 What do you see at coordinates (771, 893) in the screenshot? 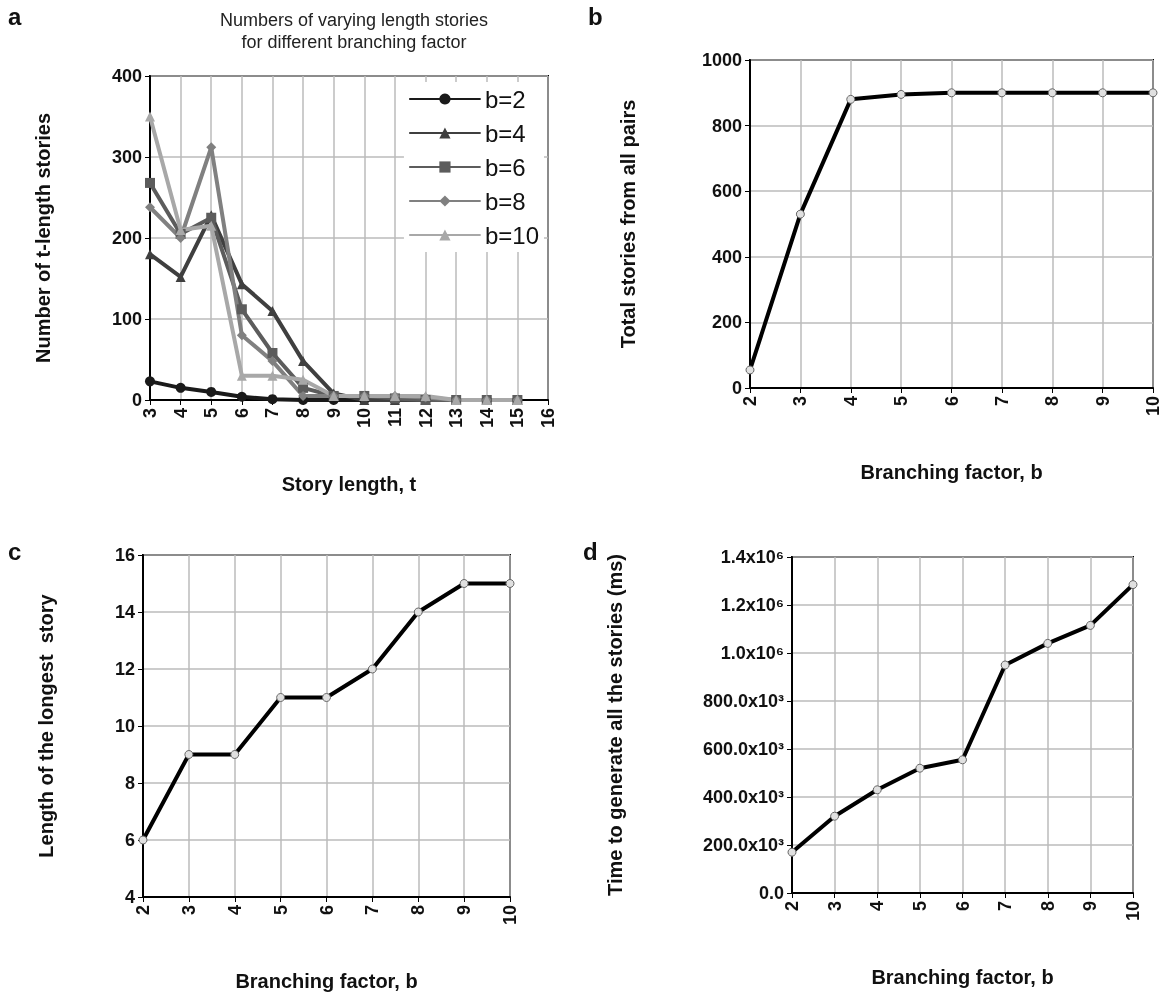
I see `y-tick-label: 0.0` at bounding box center [771, 893].